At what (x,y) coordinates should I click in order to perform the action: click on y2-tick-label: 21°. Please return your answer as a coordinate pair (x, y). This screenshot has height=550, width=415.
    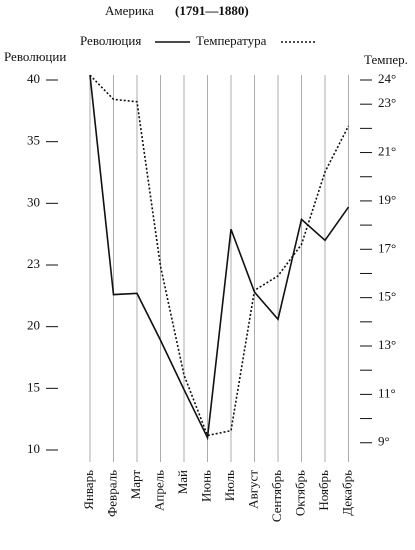
    Looking at the image, I should click on (387, 151).